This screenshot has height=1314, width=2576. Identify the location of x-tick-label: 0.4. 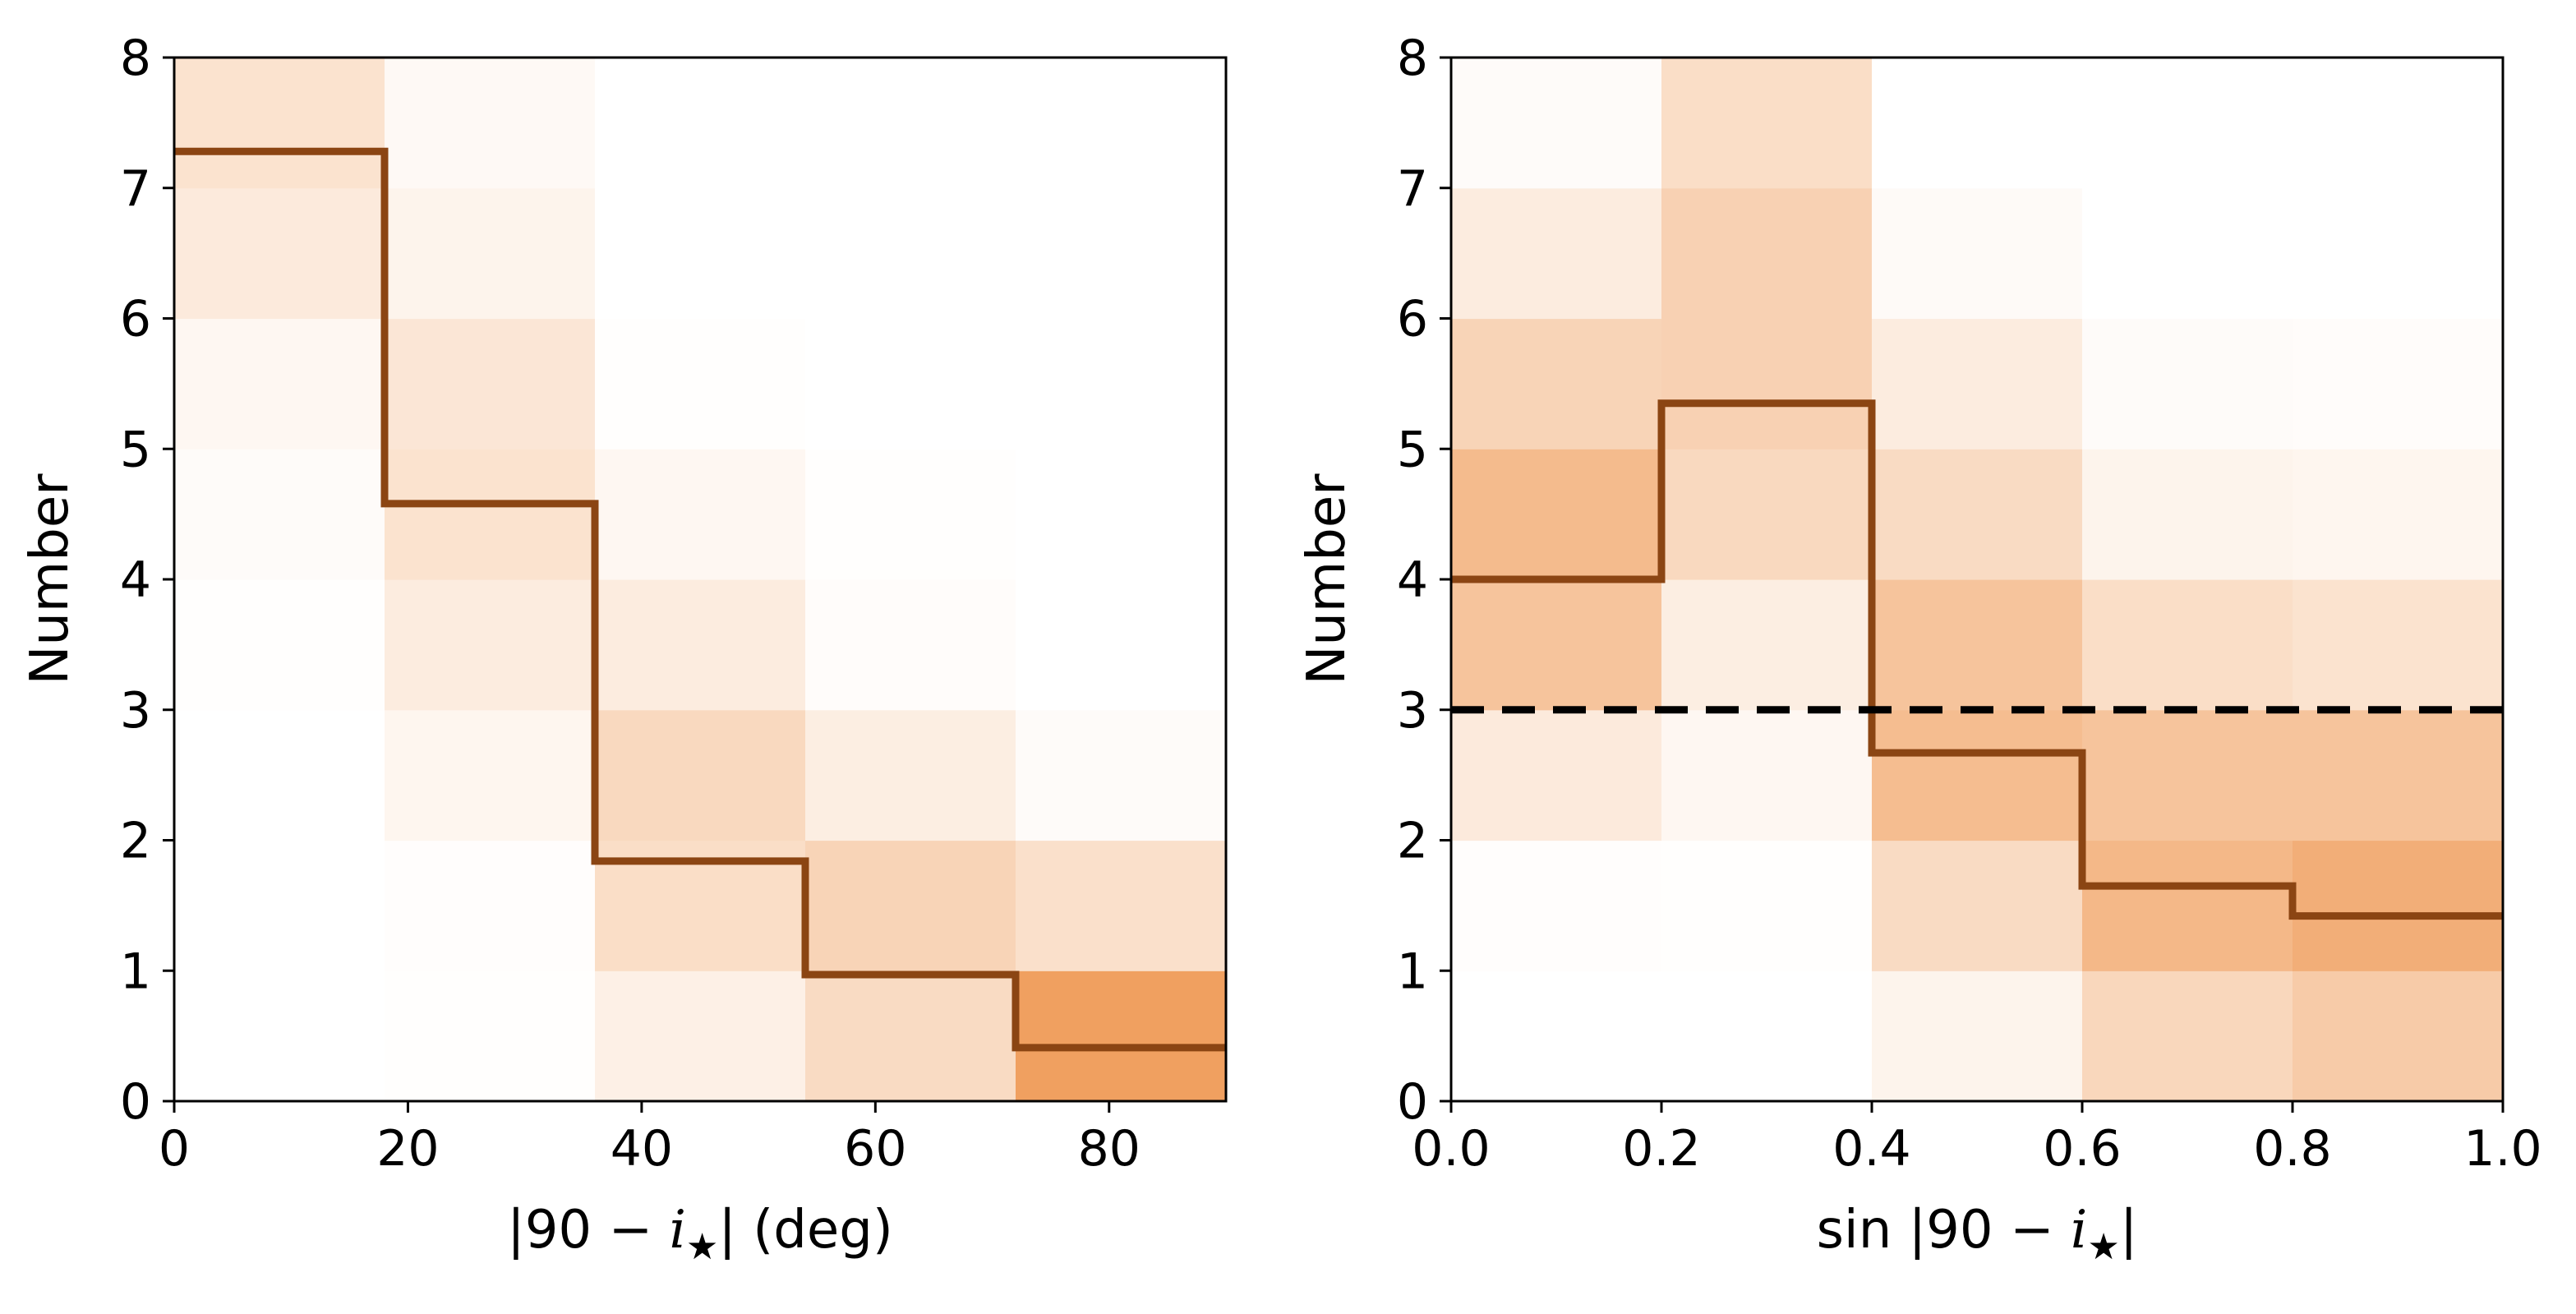
(1871, 1149).